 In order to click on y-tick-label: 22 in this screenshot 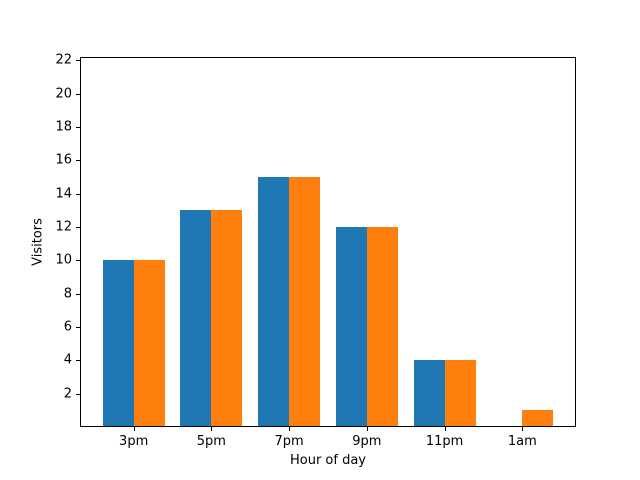, I will do `click(63, 60)`.